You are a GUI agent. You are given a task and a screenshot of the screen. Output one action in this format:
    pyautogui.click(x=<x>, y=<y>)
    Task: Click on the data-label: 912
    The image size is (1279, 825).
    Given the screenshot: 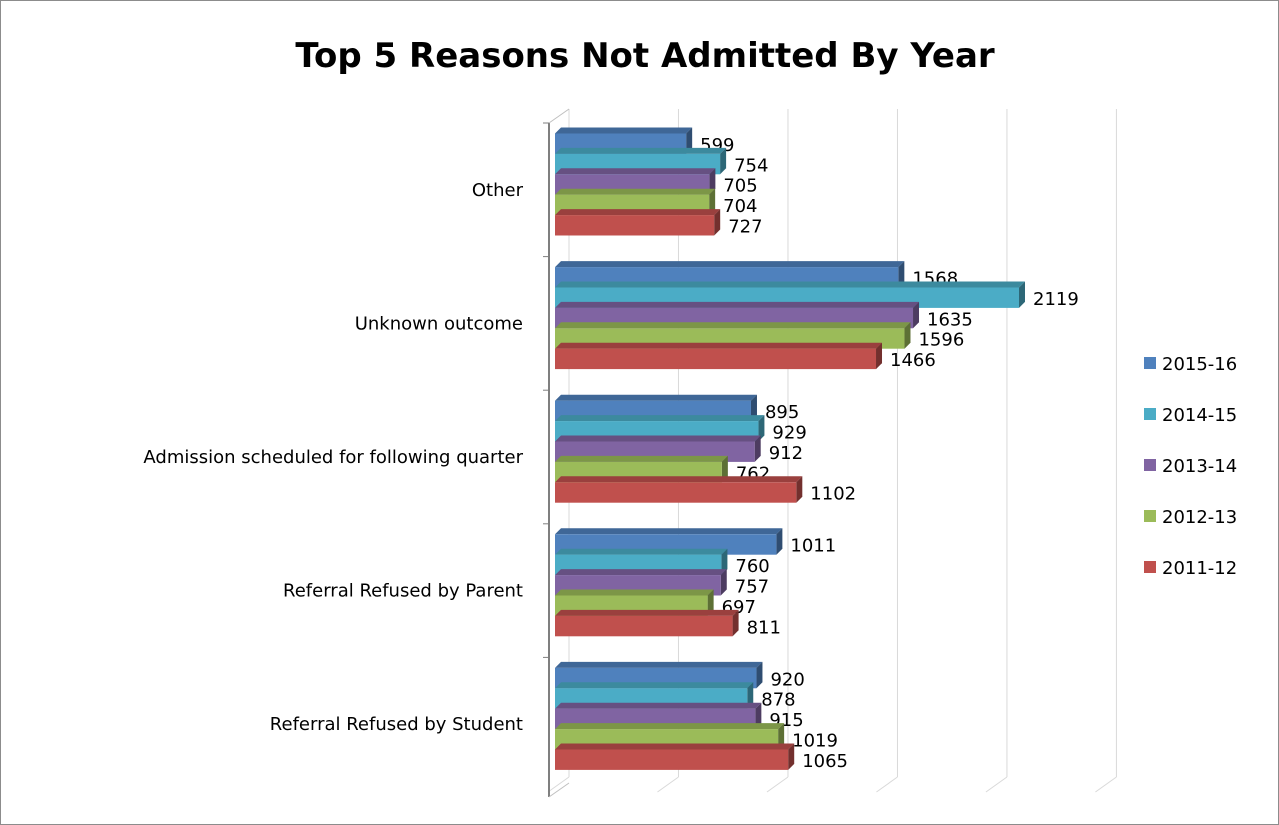 What is the action you would take?
    pyautogui.click(x=786, y=453)
    